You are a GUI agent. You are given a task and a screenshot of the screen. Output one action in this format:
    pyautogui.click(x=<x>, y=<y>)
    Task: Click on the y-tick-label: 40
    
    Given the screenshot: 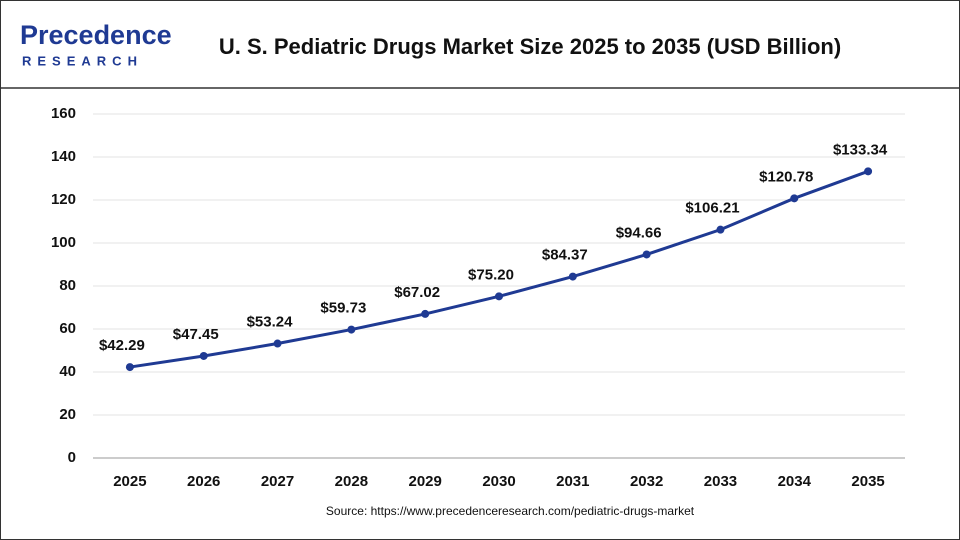 What is the action you would take?
    pyautogui.click(x=67, y=371)
    